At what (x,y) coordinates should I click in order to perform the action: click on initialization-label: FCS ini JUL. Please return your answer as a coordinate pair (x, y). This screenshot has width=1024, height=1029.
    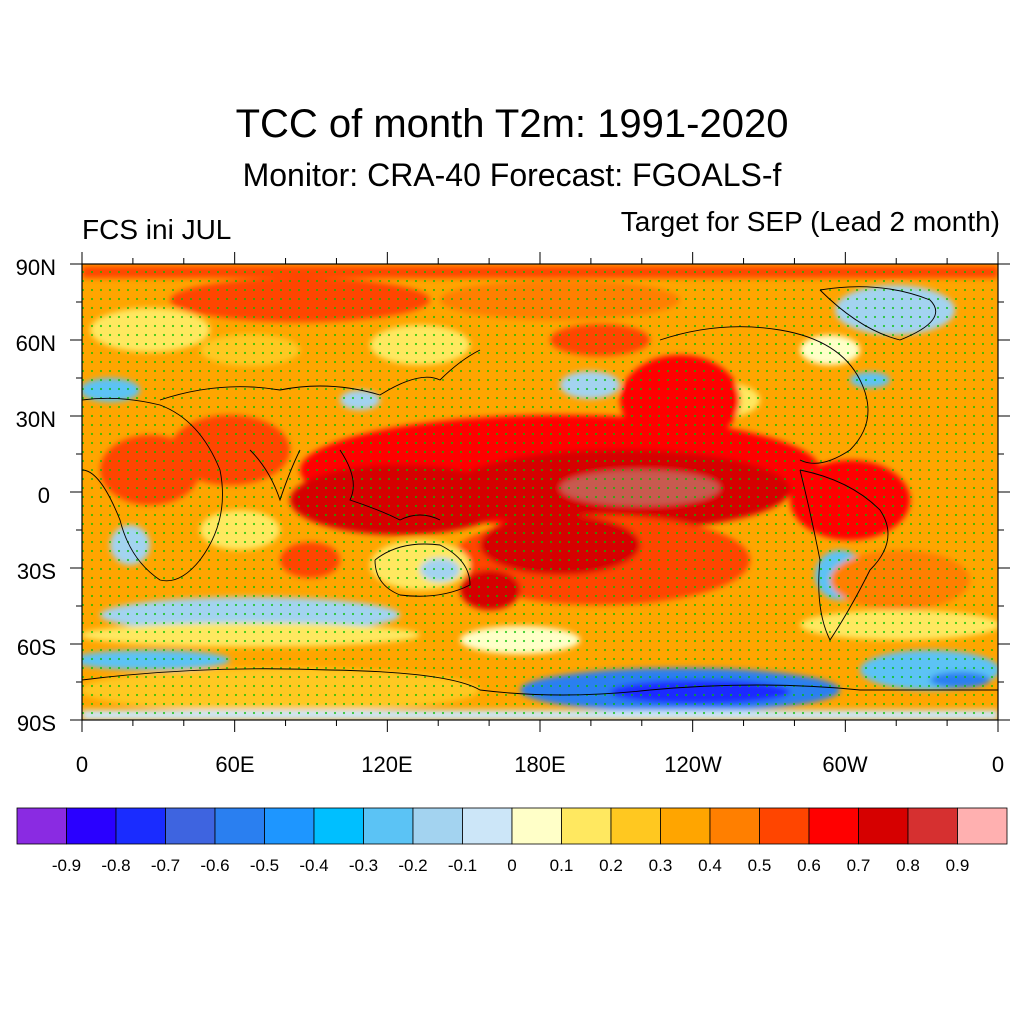
    Looking at the image, I should click on (157, 229).